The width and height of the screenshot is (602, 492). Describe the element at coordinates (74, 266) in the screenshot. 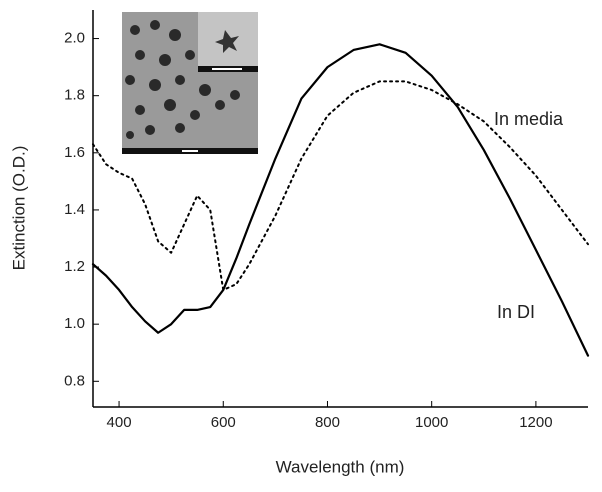

I see `y-tick-label: 1.2` at that location.